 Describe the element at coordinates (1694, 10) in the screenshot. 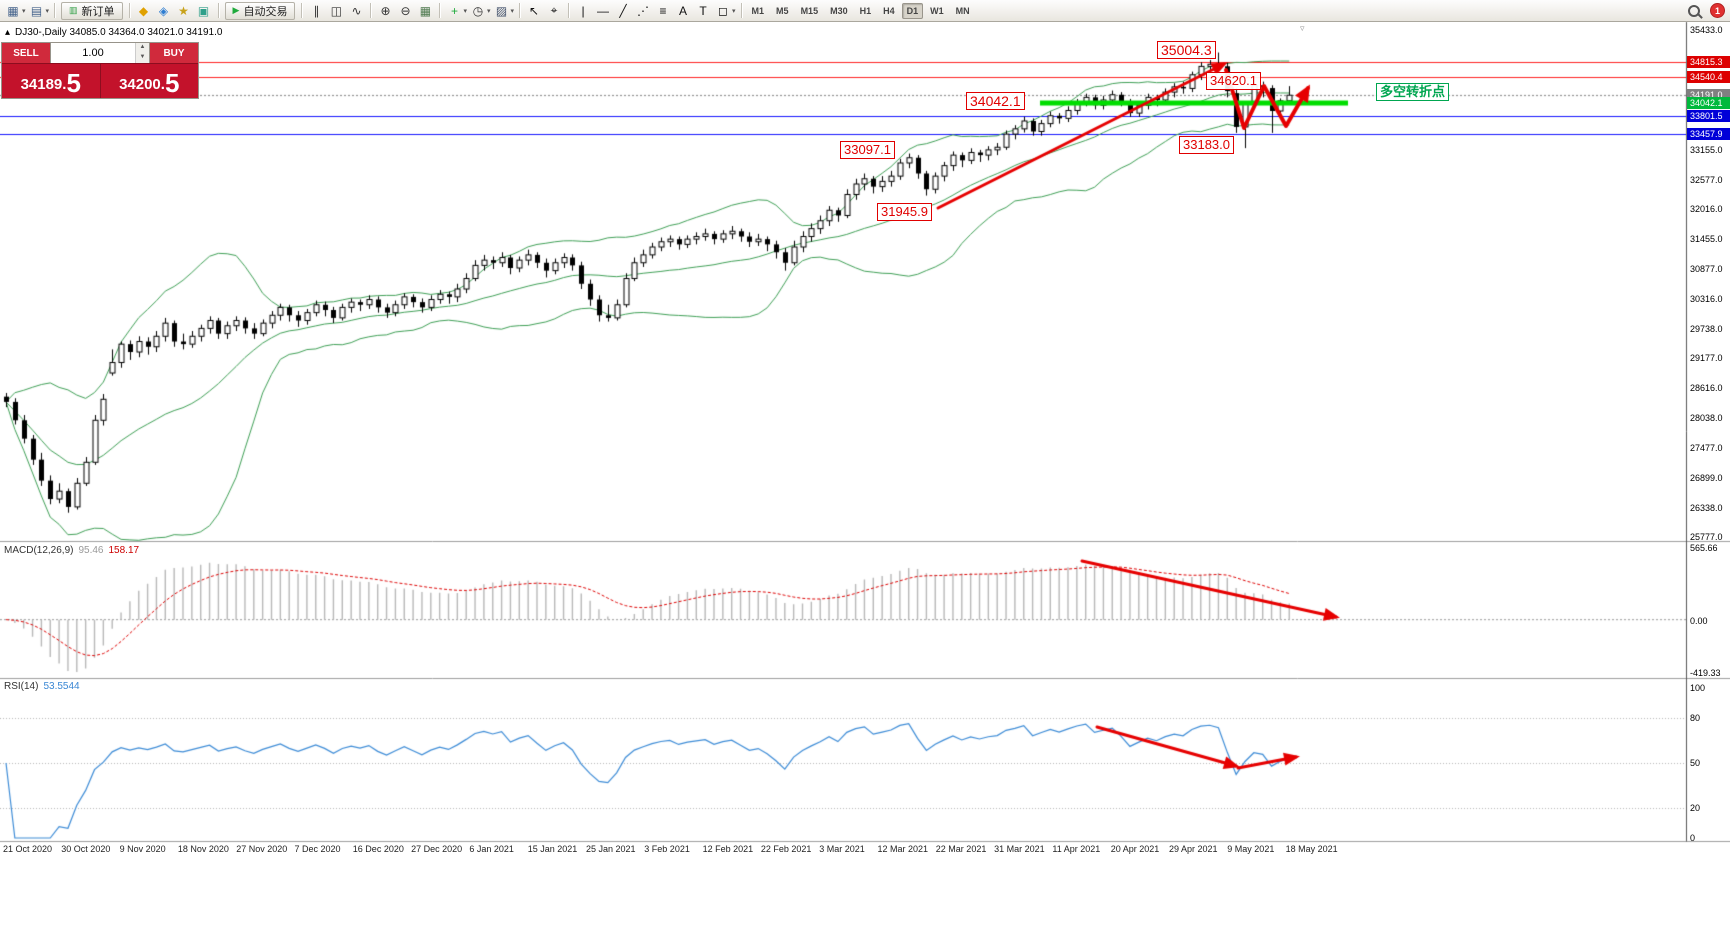

I see `search-icon` at that location.